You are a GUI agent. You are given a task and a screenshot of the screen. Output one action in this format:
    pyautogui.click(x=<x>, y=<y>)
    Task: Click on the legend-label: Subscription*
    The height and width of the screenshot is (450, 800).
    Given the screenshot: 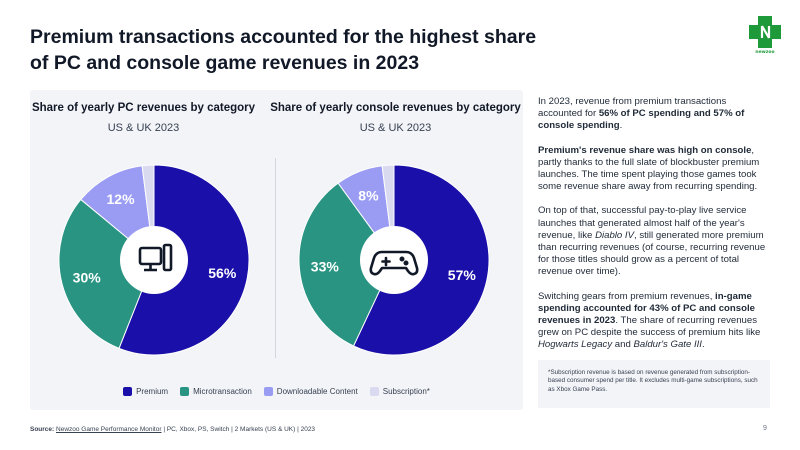 What is the action you would take?
    pyautogui.click(x=406, y=391)
    